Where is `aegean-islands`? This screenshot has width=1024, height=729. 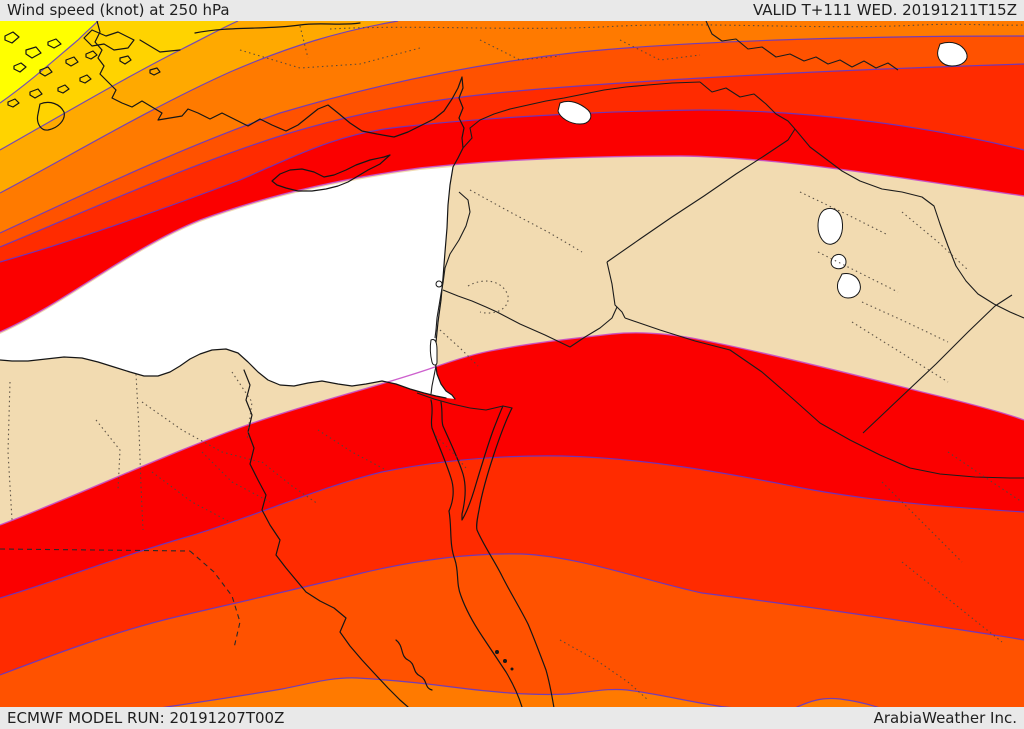 aegean-islands is located at coordinates (82, 69).